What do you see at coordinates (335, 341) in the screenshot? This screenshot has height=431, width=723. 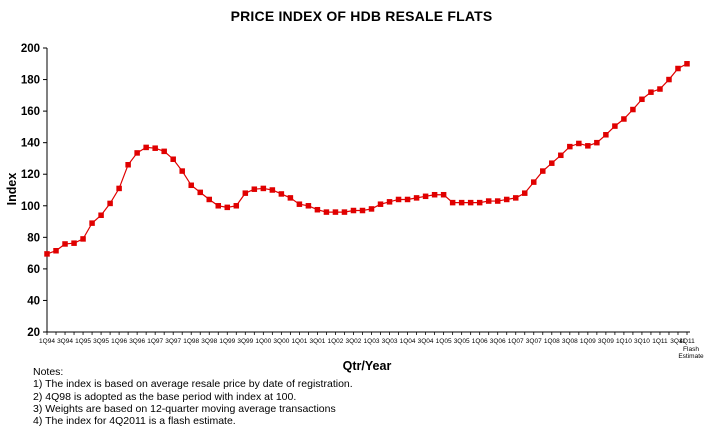 I see `x-tick-label: 1Q02` at bounding box center [335, 341].